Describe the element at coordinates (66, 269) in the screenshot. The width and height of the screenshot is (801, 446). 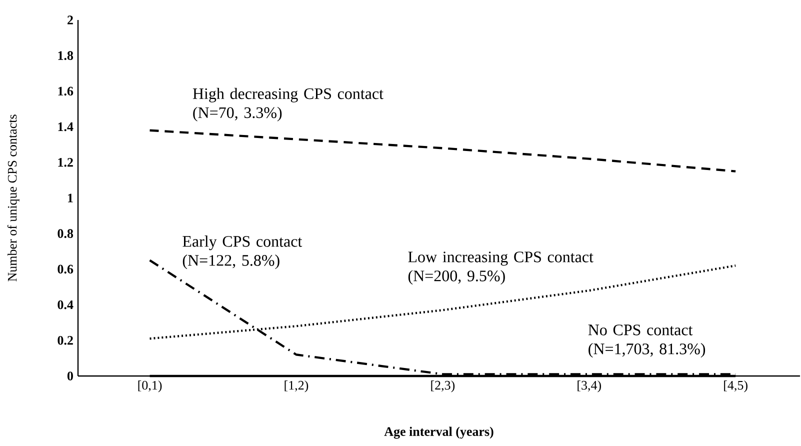
I see `y-tick-label: 0.6` at that location.